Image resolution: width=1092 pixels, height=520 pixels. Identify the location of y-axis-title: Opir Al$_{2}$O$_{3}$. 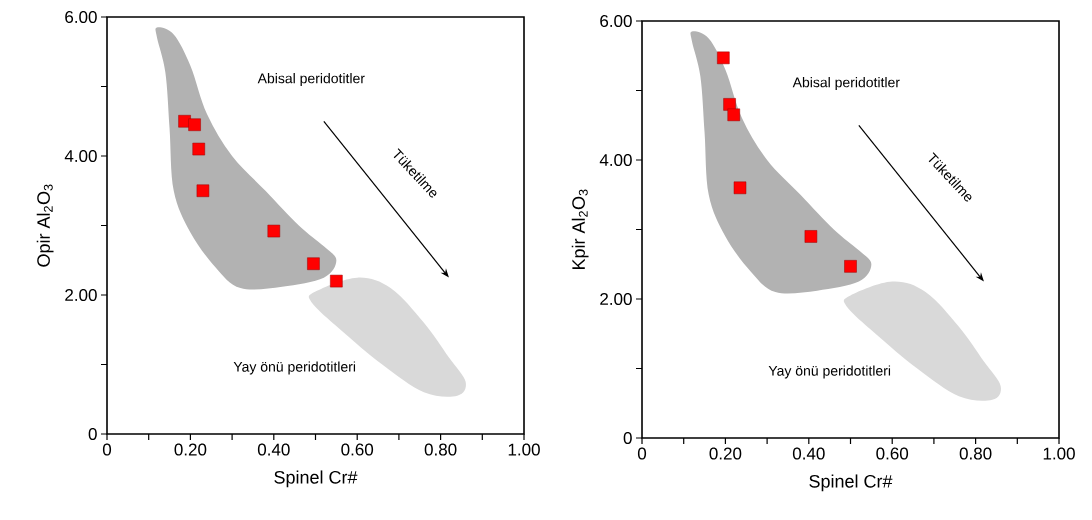
(45, 225).